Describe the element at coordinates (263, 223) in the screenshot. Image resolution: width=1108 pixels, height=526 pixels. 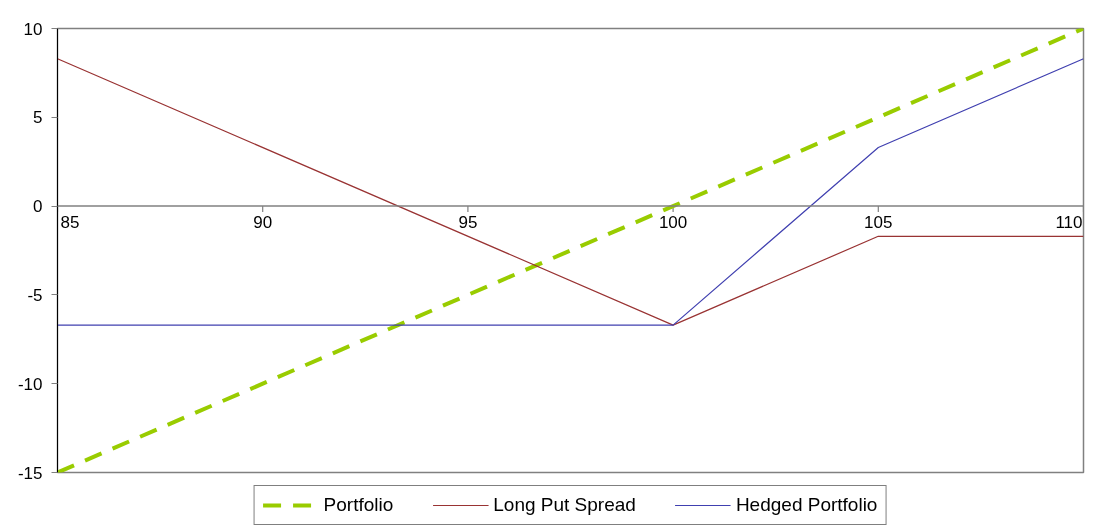
I see `x-tick-label: 90` at that location.